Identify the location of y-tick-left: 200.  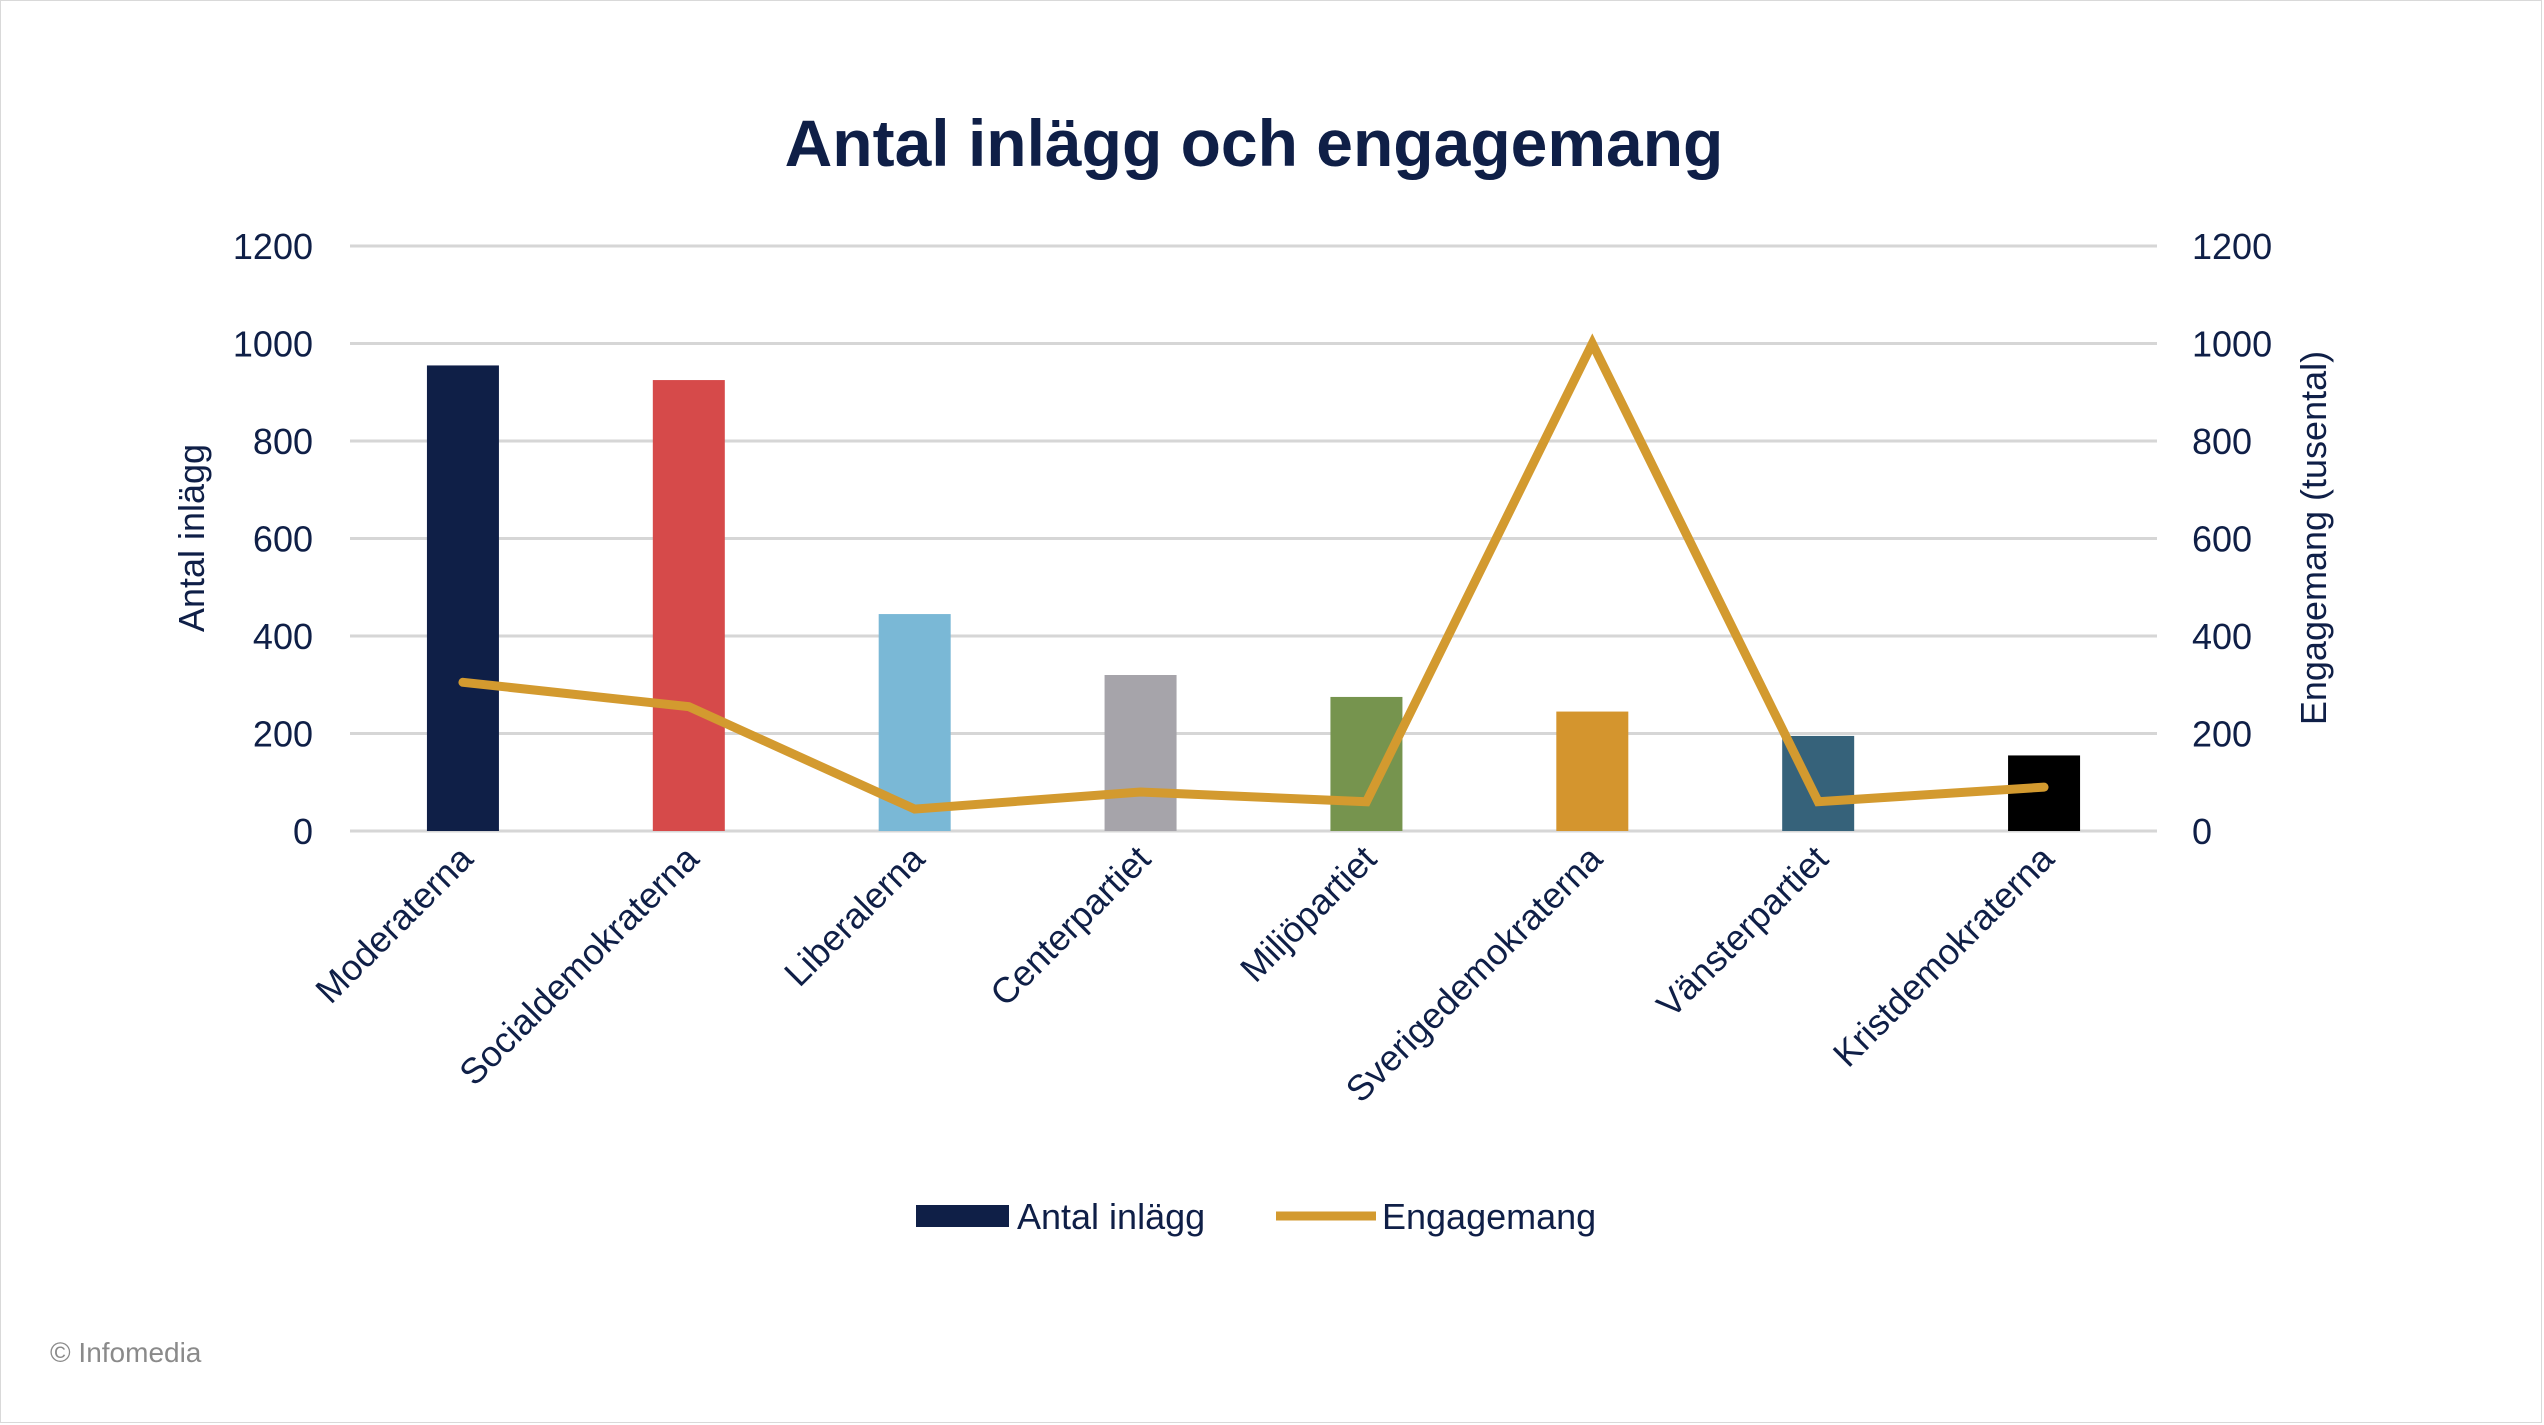
(283, 734).